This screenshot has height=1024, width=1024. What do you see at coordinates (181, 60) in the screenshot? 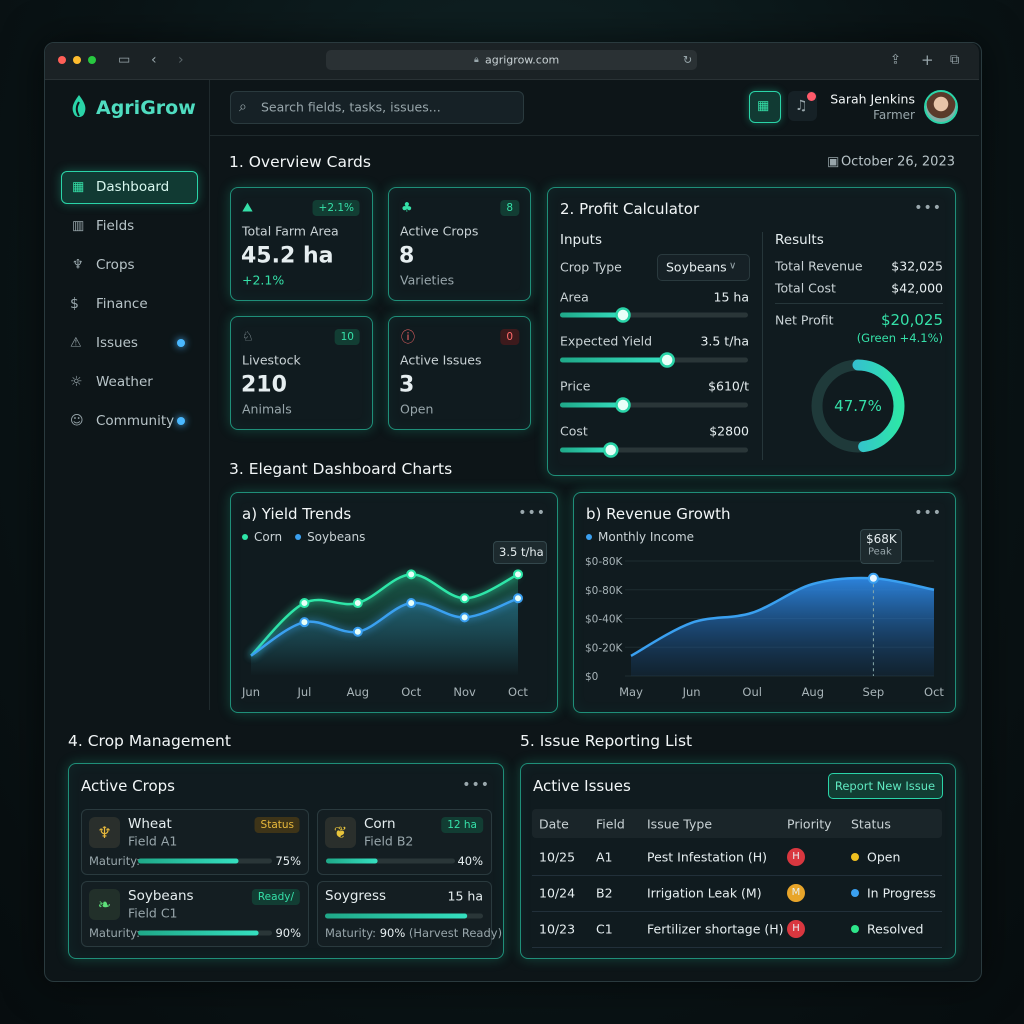
I see `forward-button: ›` at bounding box center [181, 60].